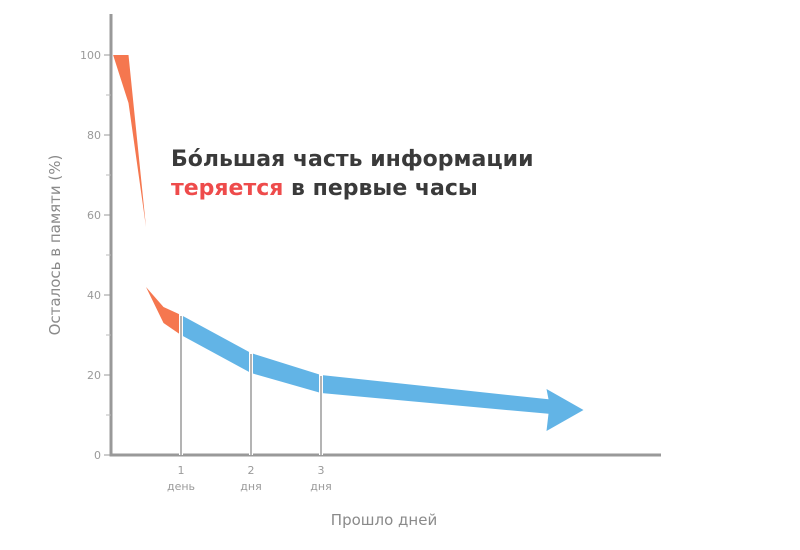  I want to click on x-tick-sublabel-3: дня, so click(320, 486).